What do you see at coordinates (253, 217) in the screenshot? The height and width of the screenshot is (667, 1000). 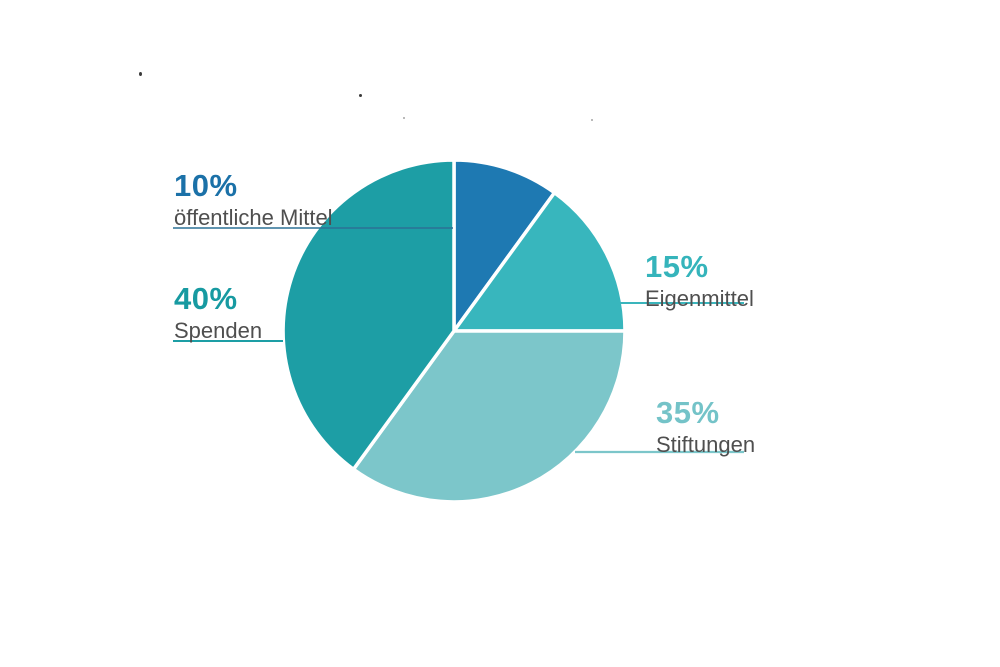 I see `slice-name-label: öffentliche Mittel` at bounding box center [253, 217].